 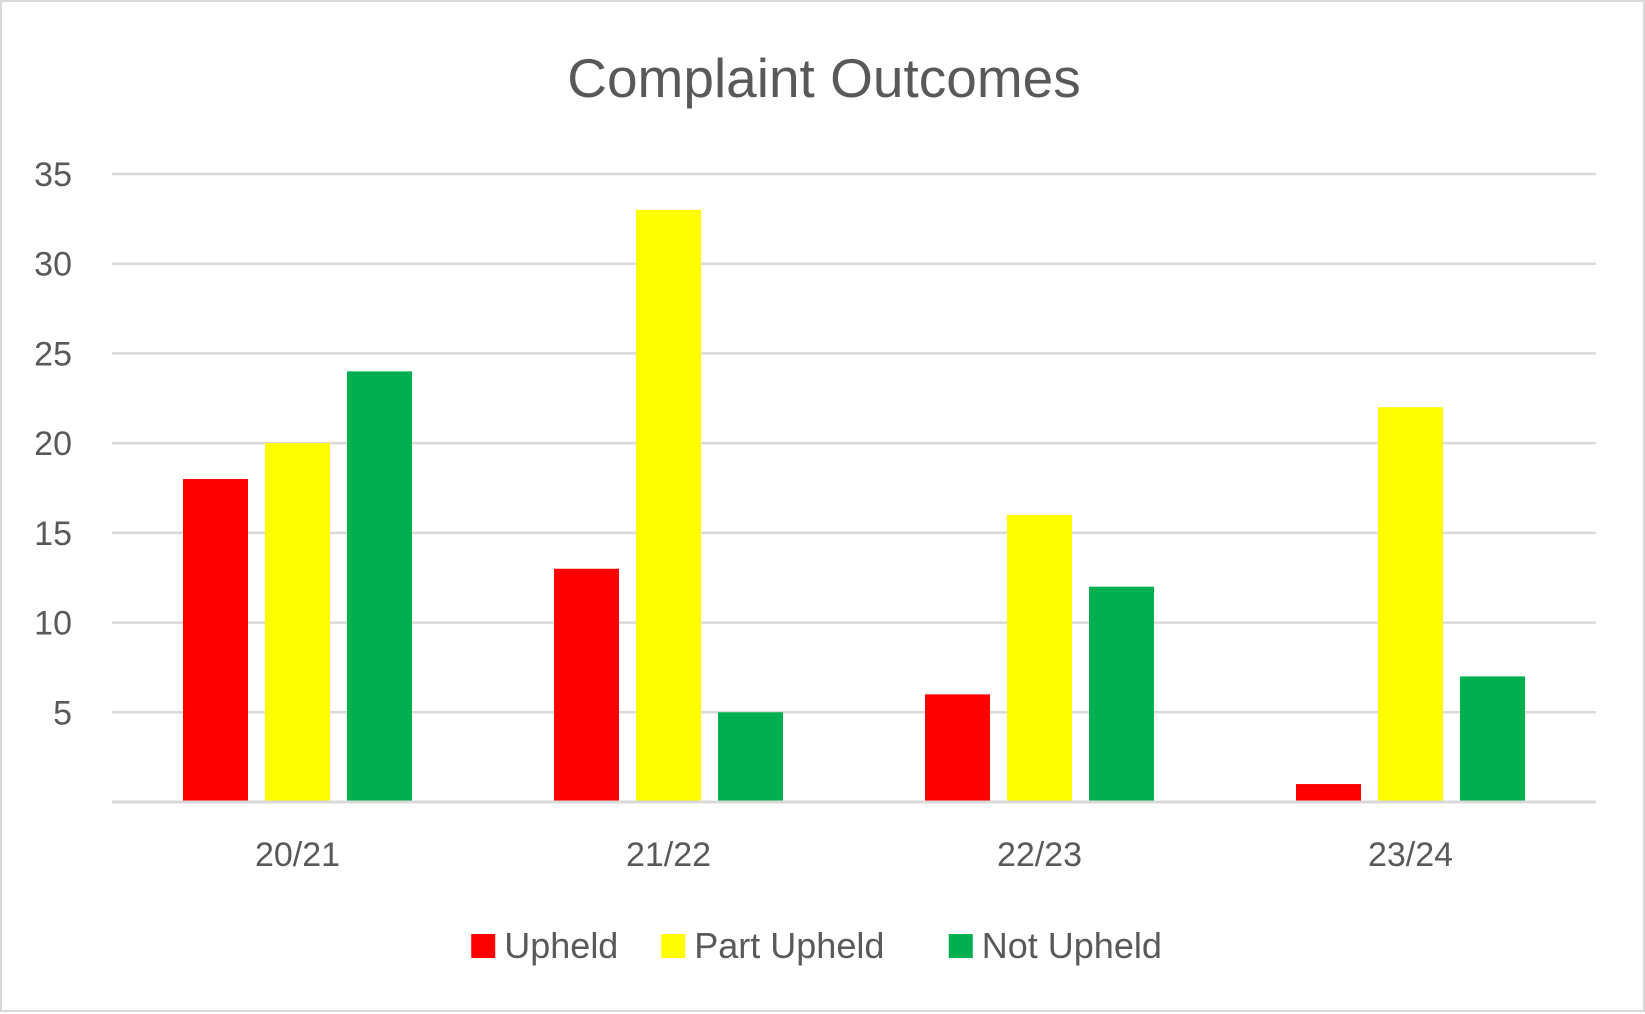 What do you see at coordinates (297, 855) in the screenshot?
I see `x-tick-label: 20/21` at bounding box center [297, 855].